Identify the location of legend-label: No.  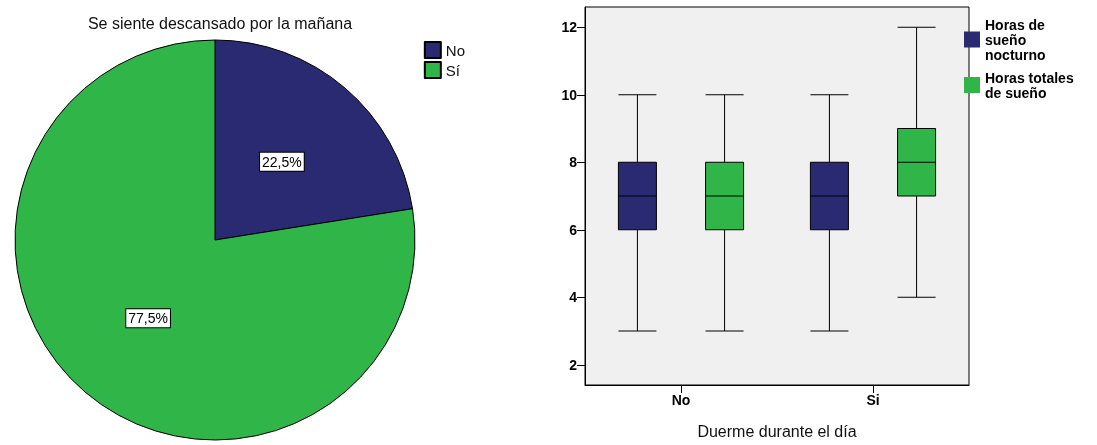
(455, 50).